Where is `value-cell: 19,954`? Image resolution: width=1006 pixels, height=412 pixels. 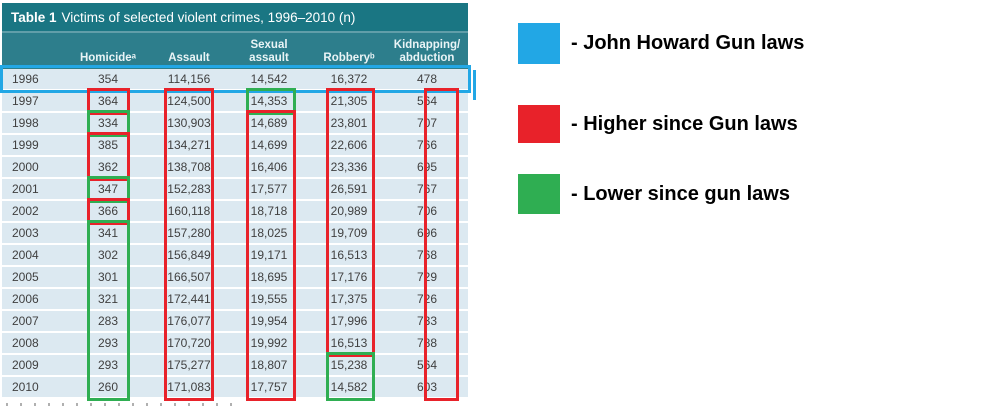 value-cell: 19,954 is located at coordinates (269, 321).